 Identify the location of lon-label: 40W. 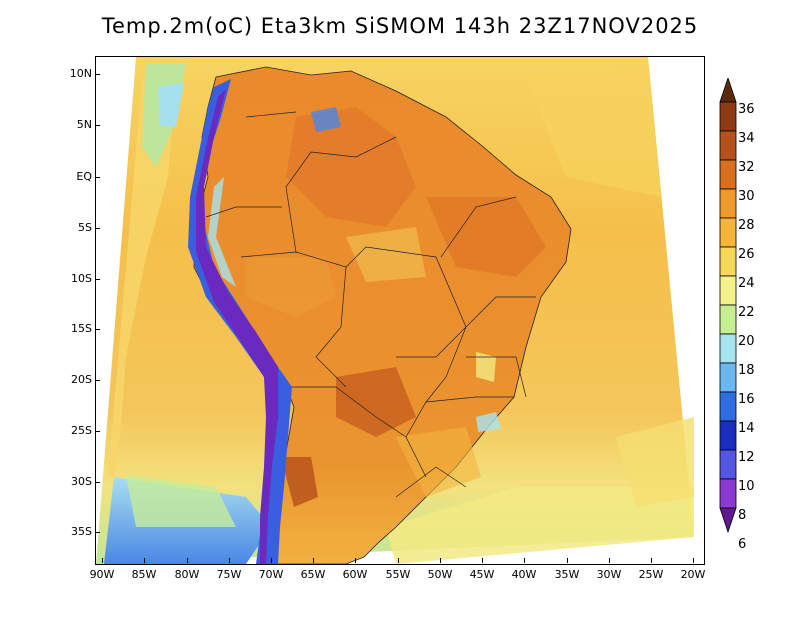
(524, 574).